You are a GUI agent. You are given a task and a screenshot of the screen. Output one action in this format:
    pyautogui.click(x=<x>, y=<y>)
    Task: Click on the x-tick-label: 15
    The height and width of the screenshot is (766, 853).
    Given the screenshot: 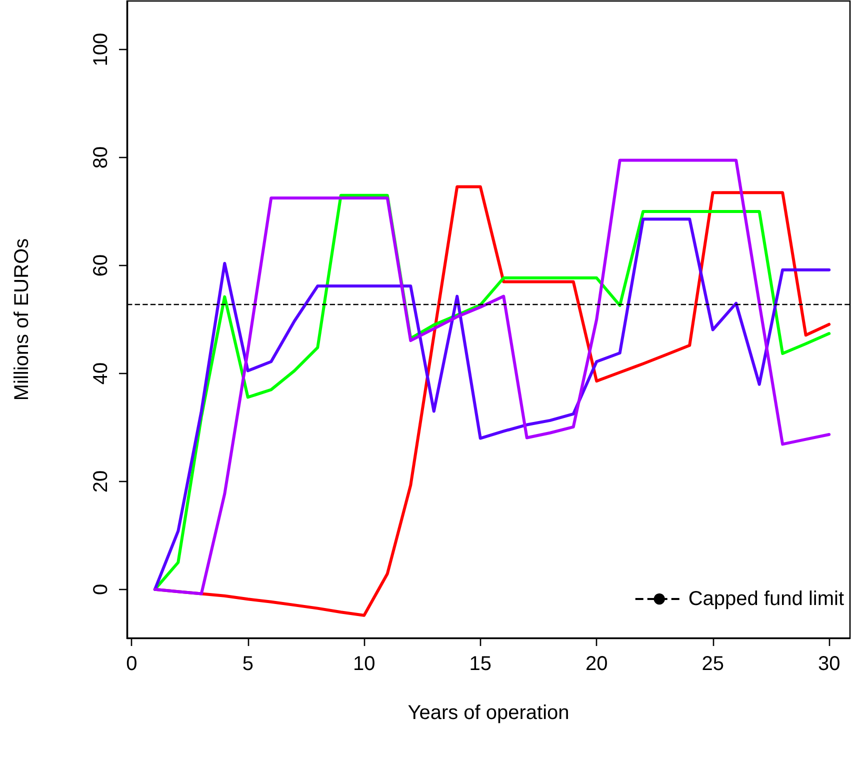 What is the action you would take?
    pyautogui.click(x=480, y=664)
    